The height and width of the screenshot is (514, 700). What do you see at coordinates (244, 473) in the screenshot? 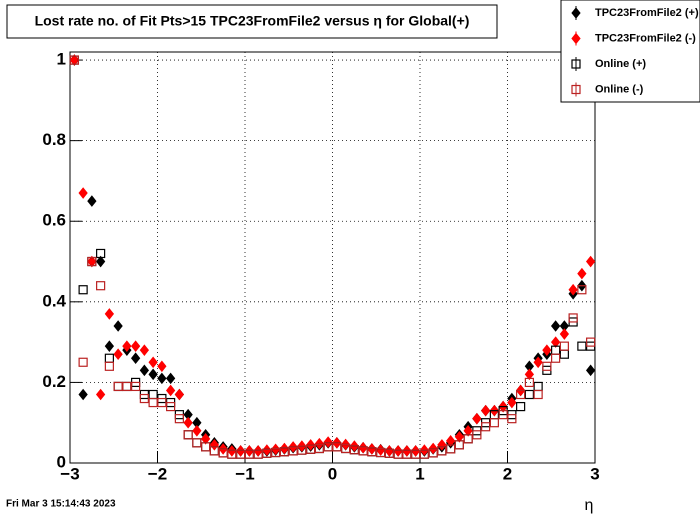
I see `x-tick-label: −1` at bounding box center [244, 473].